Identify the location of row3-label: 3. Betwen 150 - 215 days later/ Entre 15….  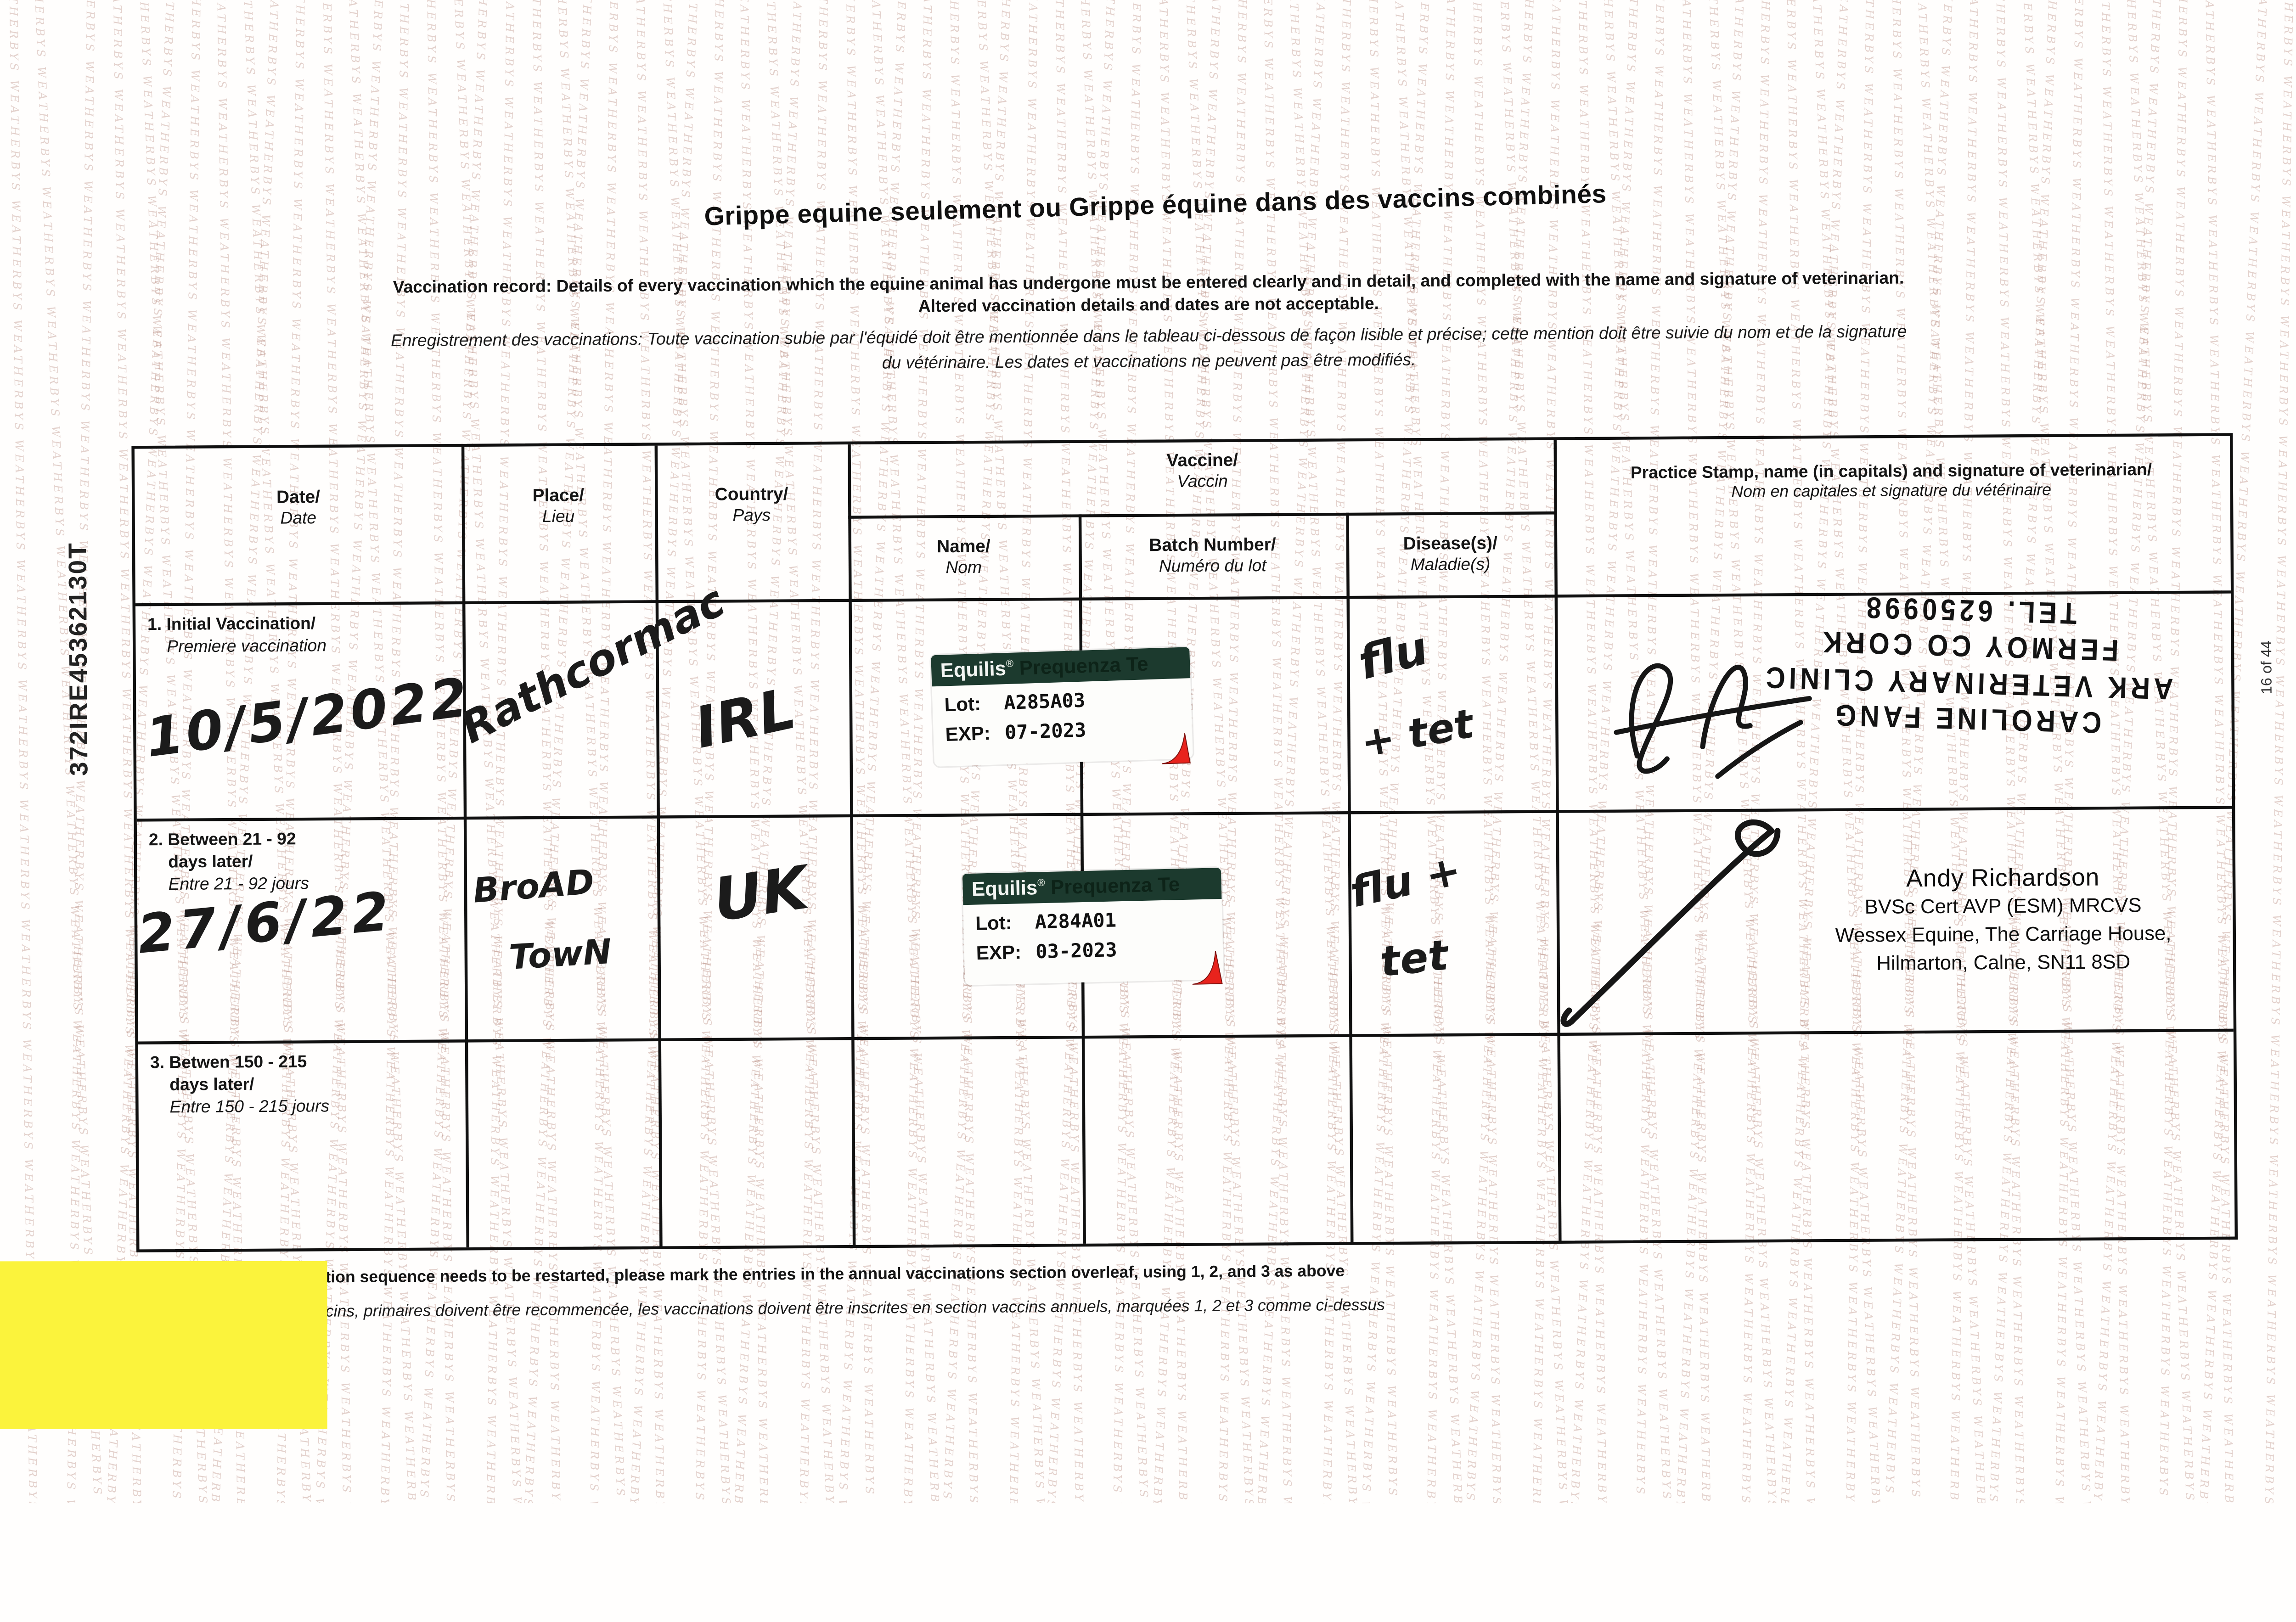
(240, 1085).